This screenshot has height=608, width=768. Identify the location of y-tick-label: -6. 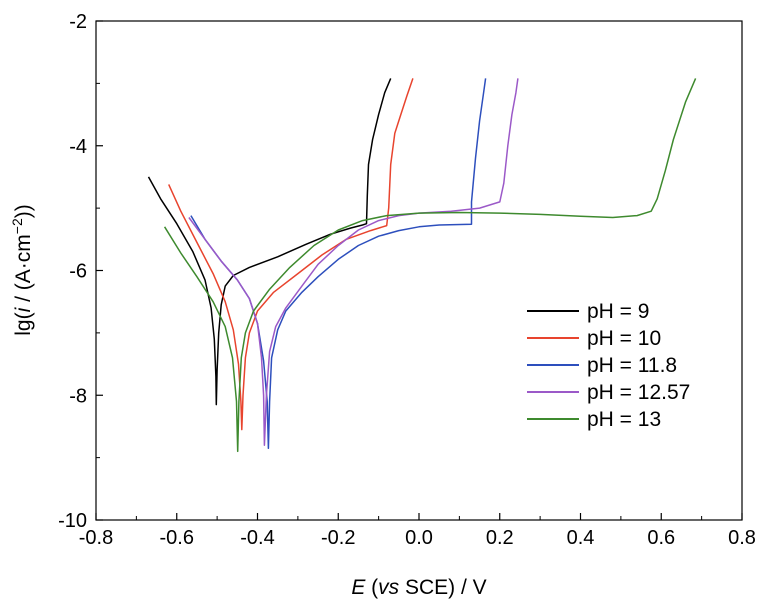
(78, 272).